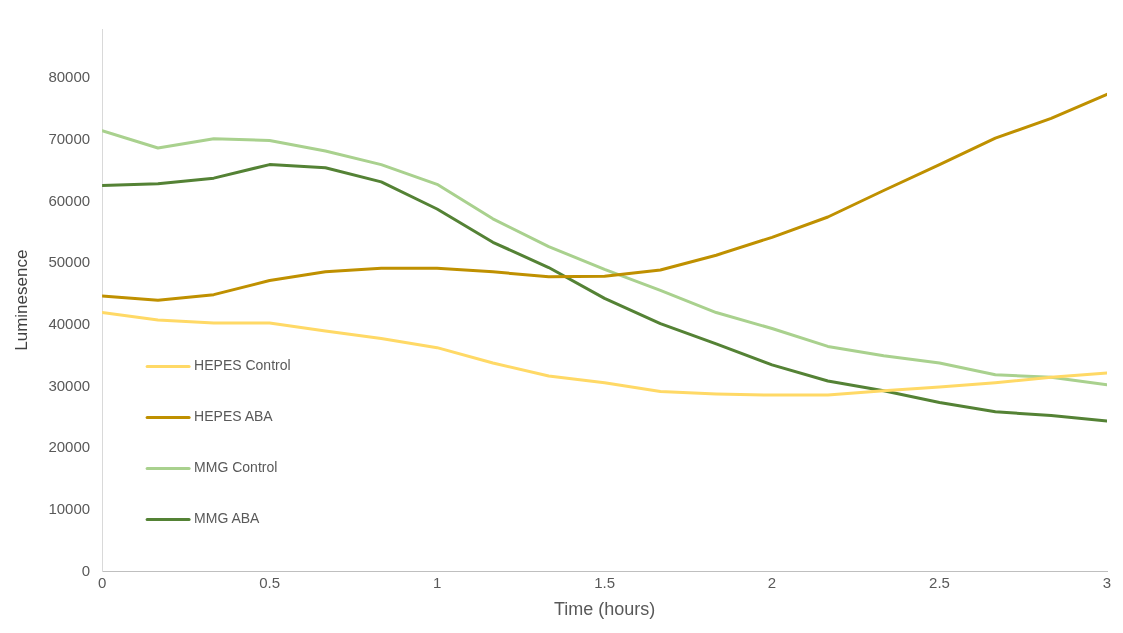 Image resolution: width=1123 pixels, height=633 pixels. Describe the element at coordinates (234, 416) in the screenshot. I see `legend-label: HEPES ABA` at that location.